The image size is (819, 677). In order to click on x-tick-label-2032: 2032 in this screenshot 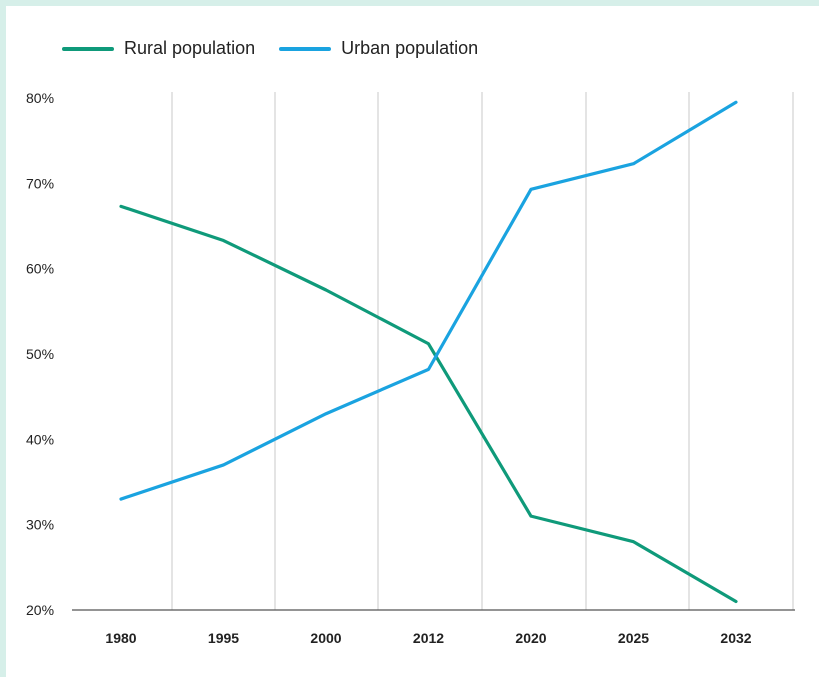, I will do `click(735, 638)`.